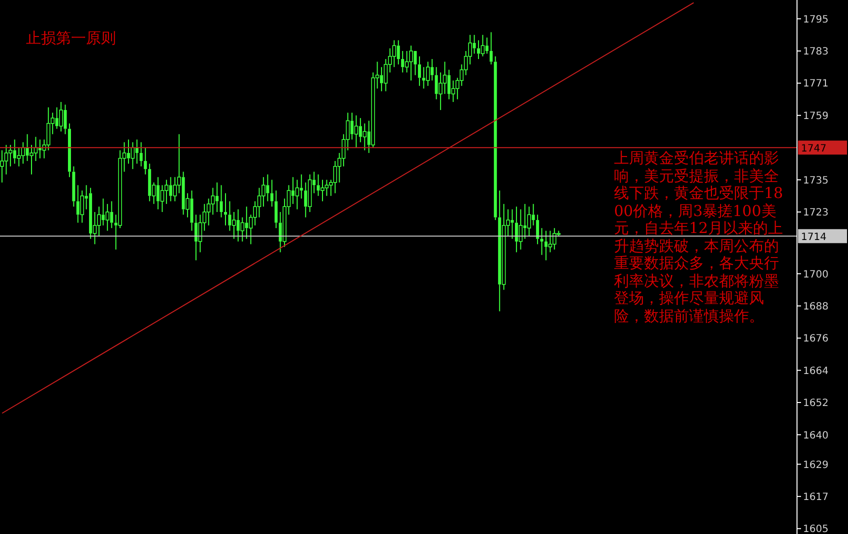 This screenshot has width=848, height=534. I want to click on y-tick-label: 1735, so click(815, 180).